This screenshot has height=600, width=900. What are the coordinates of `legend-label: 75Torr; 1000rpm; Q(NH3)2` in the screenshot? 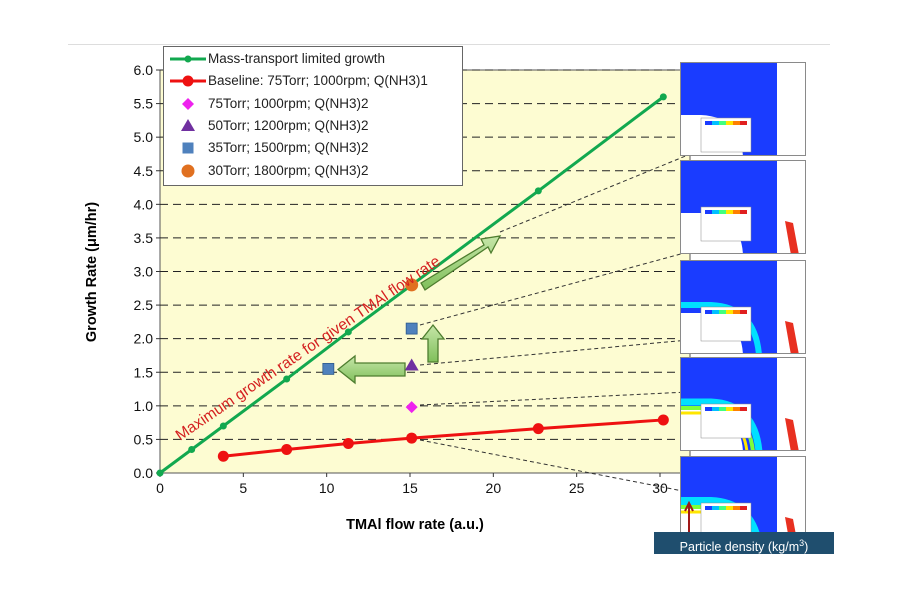 It's located at (288, 103).